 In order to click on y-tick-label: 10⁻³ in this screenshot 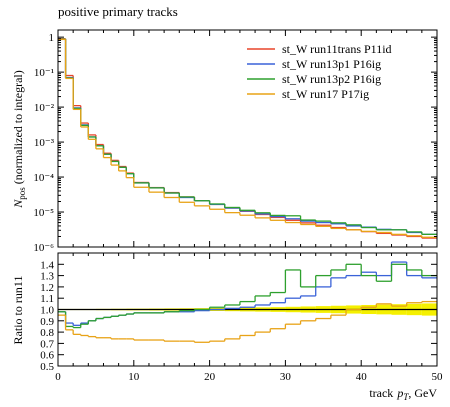, I will do `click(44, 143)`.